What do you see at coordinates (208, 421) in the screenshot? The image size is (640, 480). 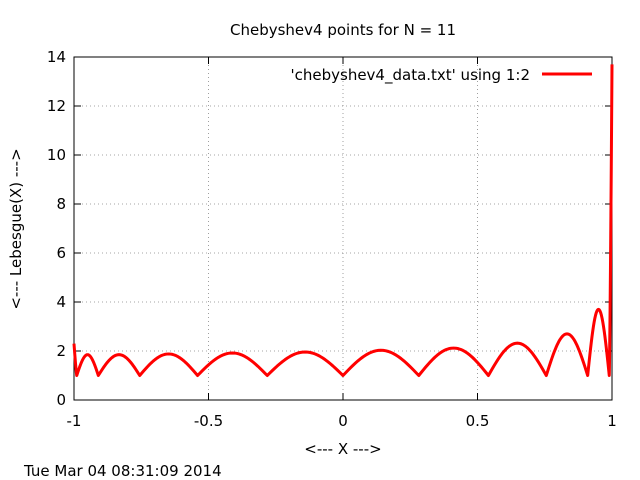 I see `x-tick-label: -0.5` at bounding box center [208, 421].